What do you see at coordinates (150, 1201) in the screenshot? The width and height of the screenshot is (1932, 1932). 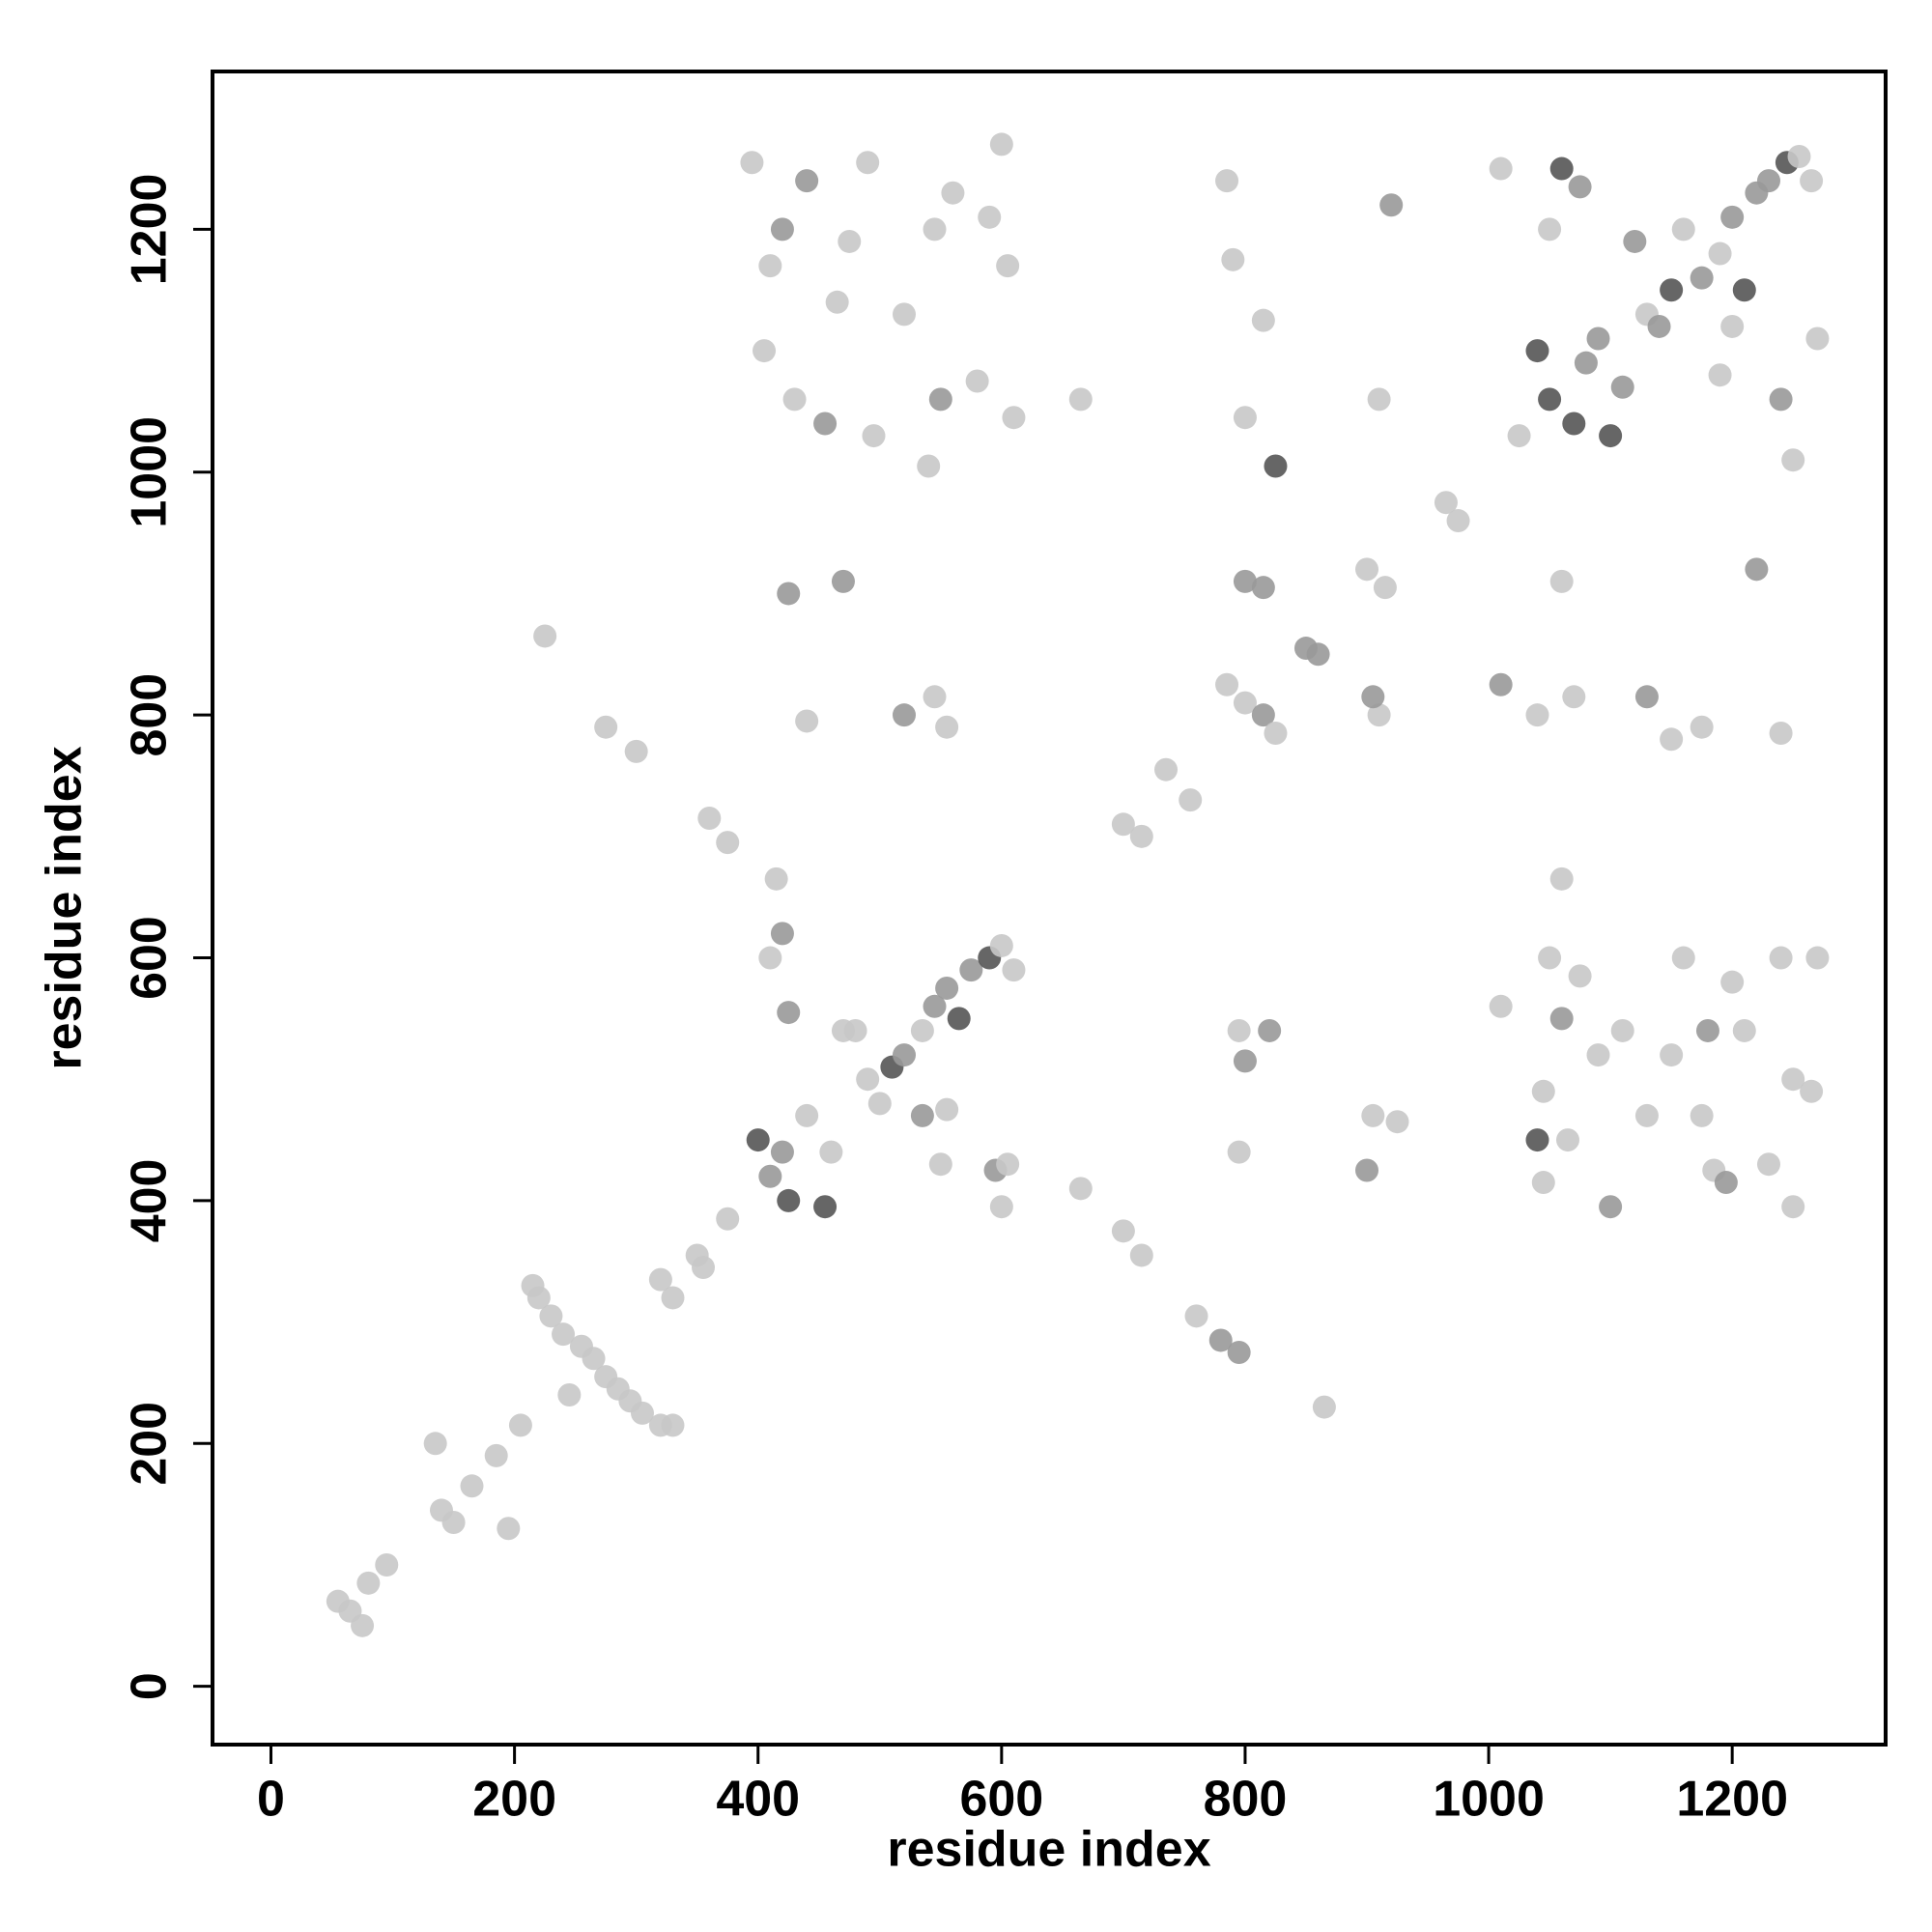 I see `y-tick-label: 400` at bounding box center [150, 1201].